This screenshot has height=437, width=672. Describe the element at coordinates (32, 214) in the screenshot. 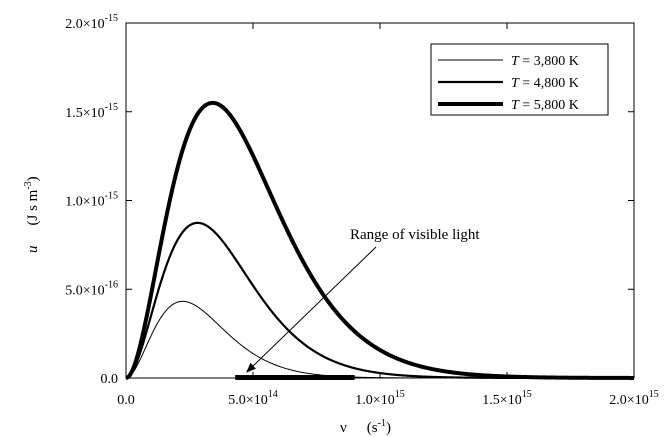

I see `y-axis-title: u(J s m-3)` at that location.